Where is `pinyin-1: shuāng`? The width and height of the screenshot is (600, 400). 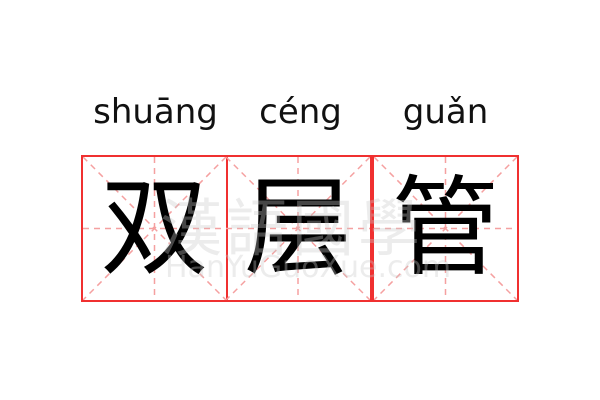
pinyin-1: shuāng is located at coordinates (155, 112).